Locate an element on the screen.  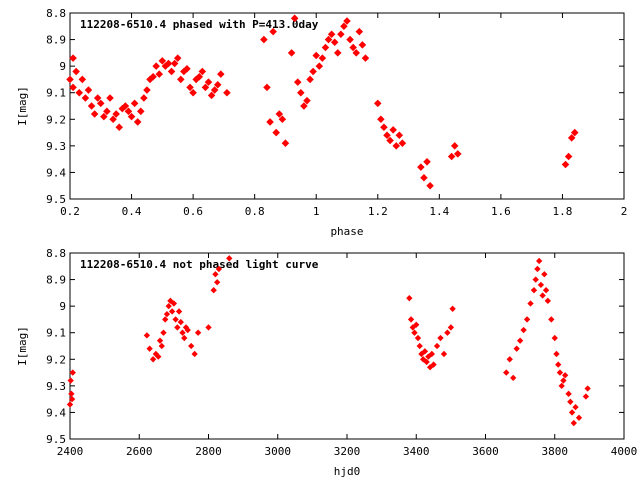
y-tick-label: 8.8 is located at coordinates (56, 13).